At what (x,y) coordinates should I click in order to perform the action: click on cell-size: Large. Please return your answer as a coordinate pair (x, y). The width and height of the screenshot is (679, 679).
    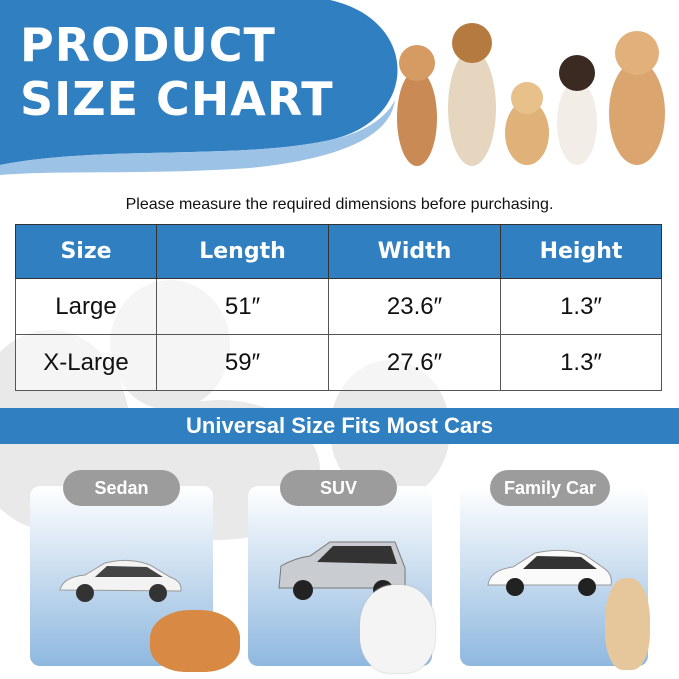
    Looking at the image, I should click on (86, 306).